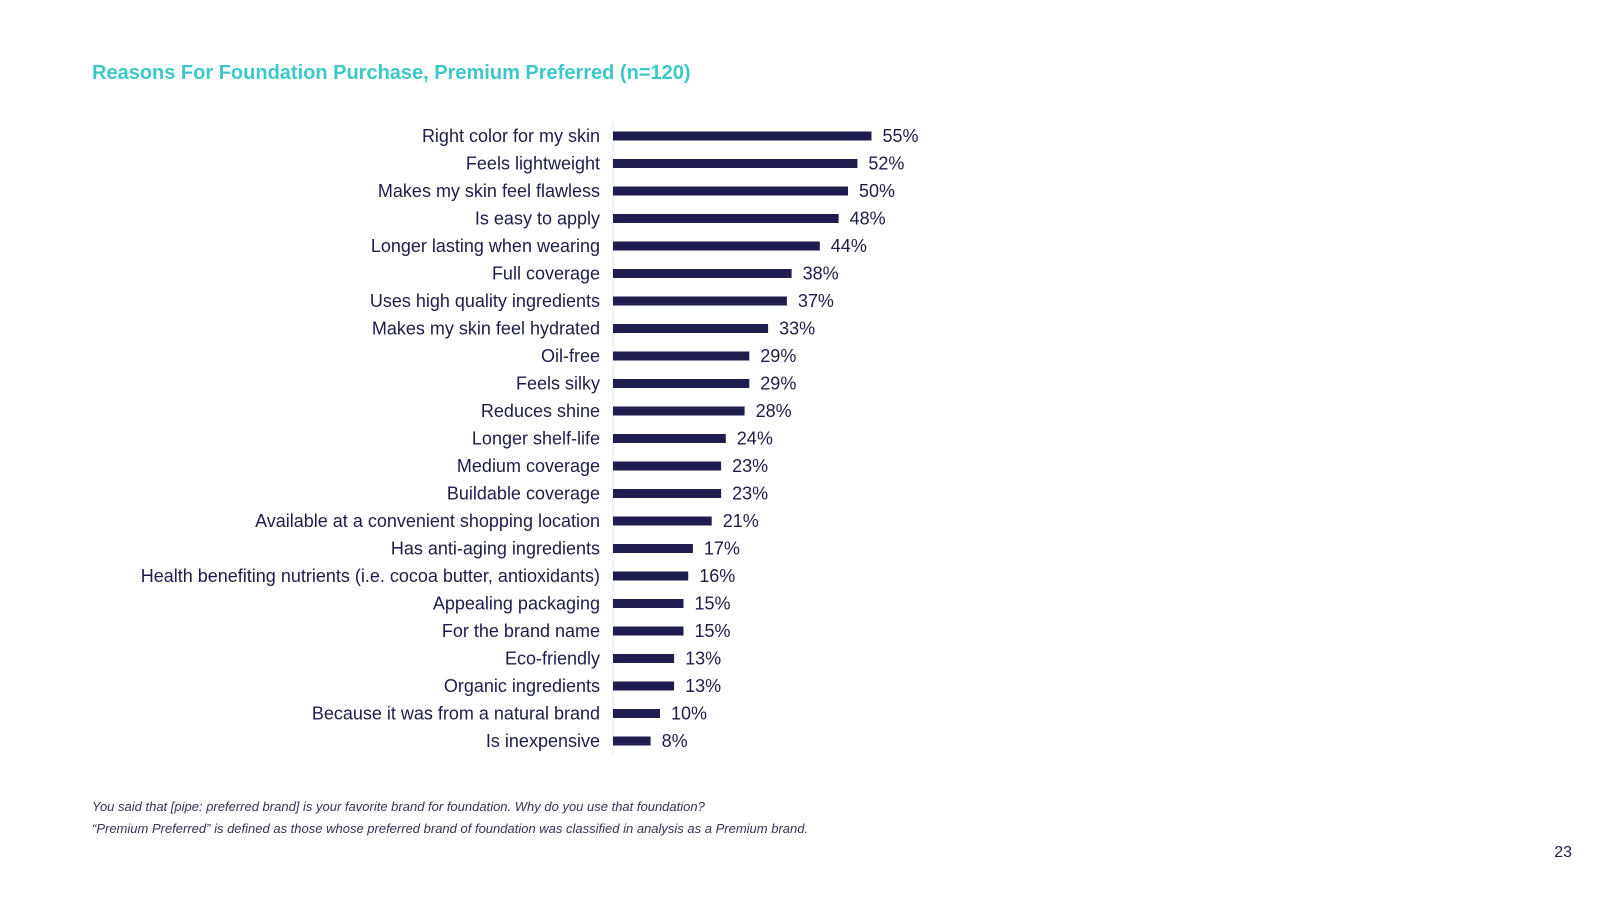  Describe the element at coordinates (528, 466) in the screenshot. I see `category-label: Medium coverage` at that location.